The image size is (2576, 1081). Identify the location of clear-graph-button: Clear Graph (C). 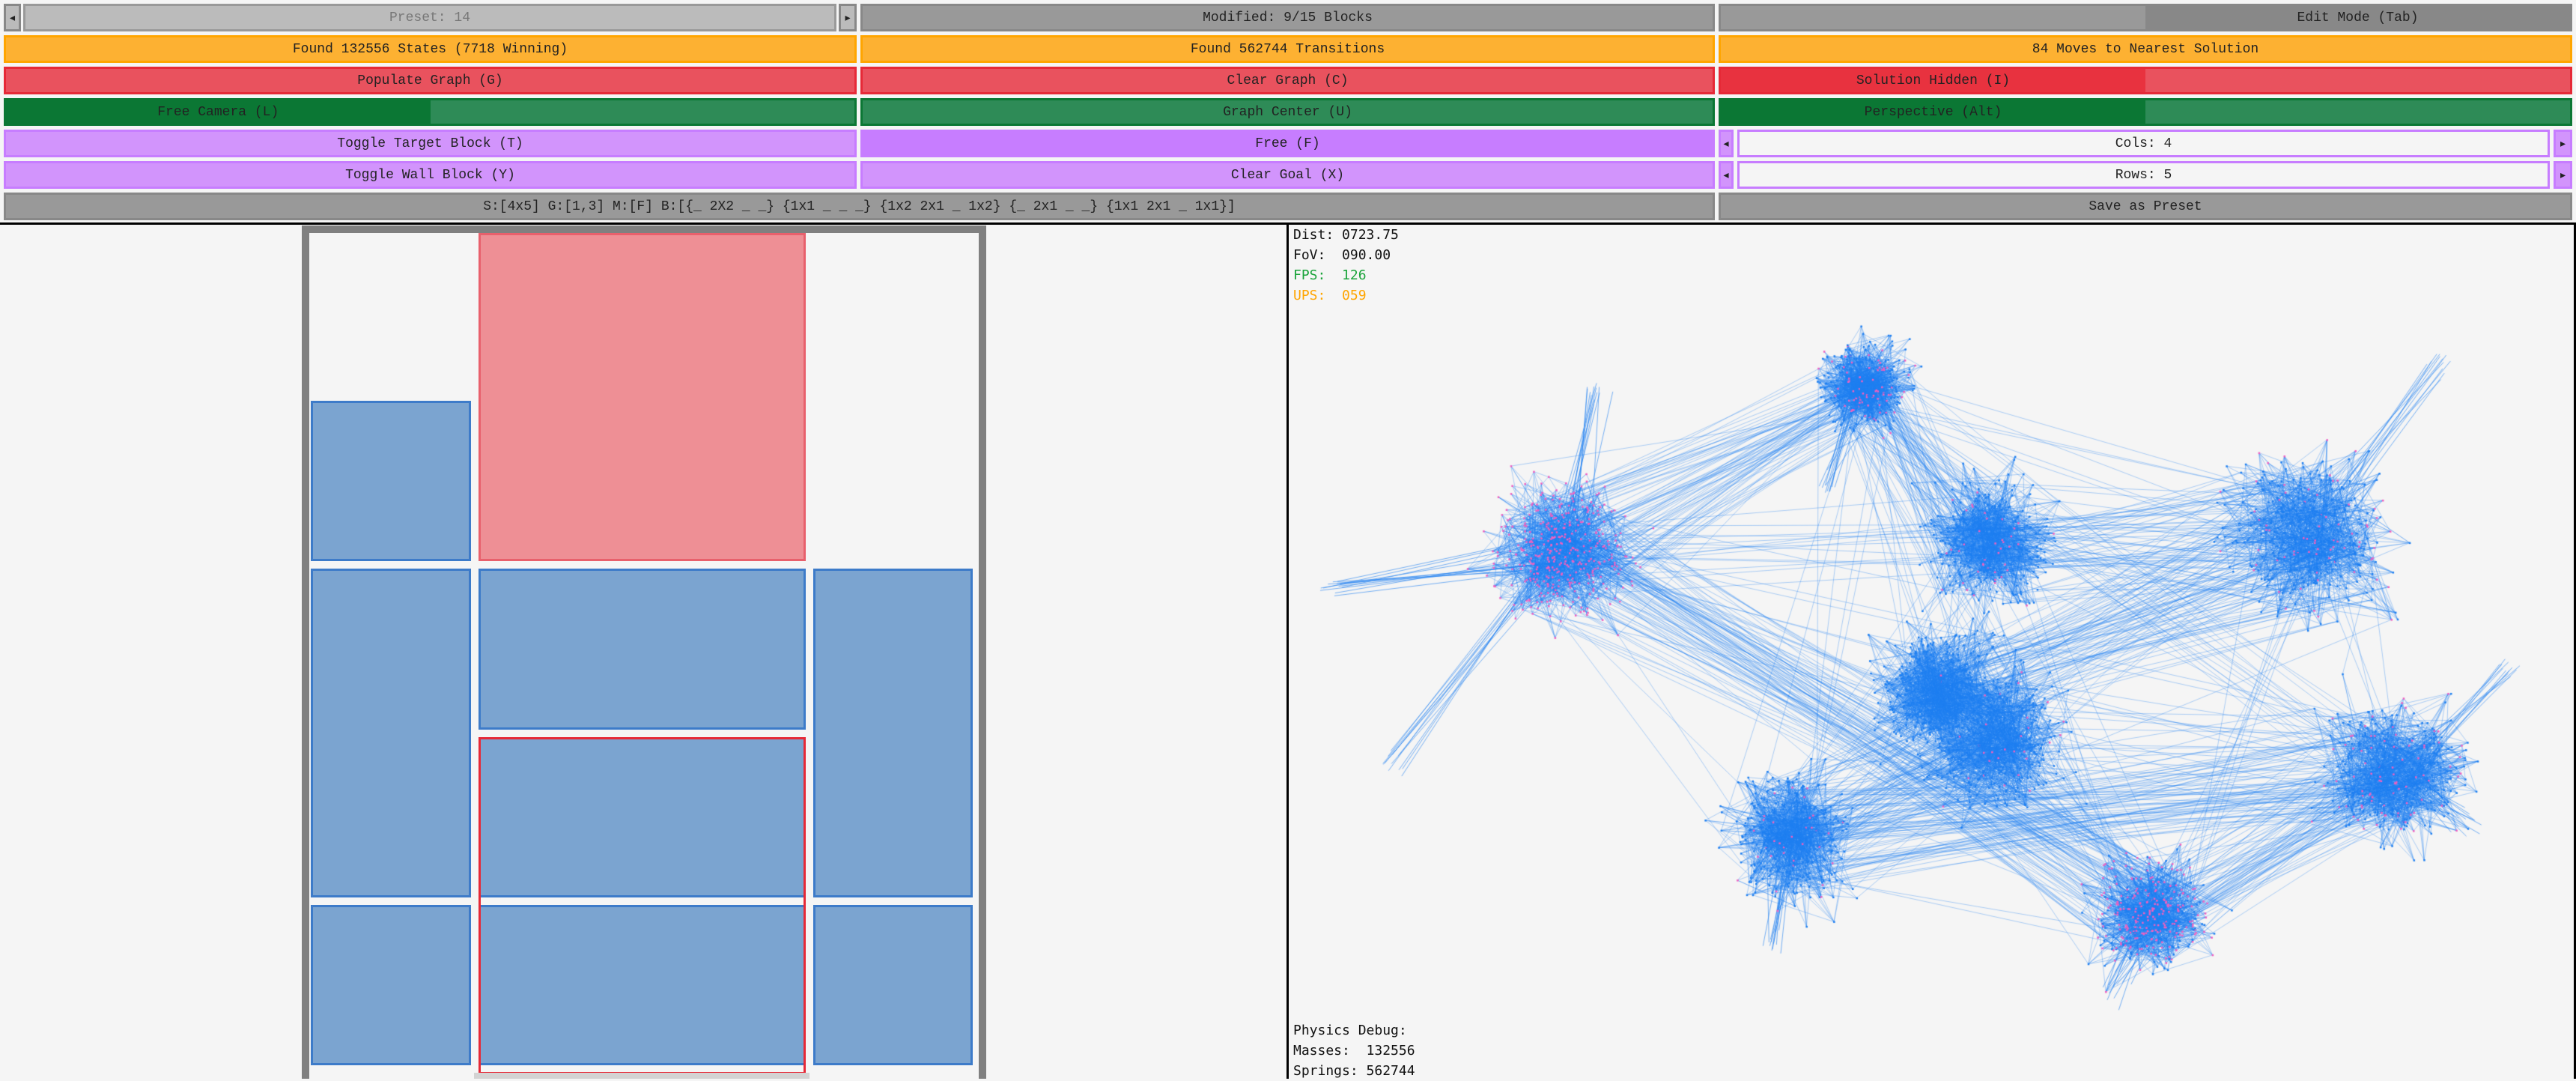
(1287, 80).